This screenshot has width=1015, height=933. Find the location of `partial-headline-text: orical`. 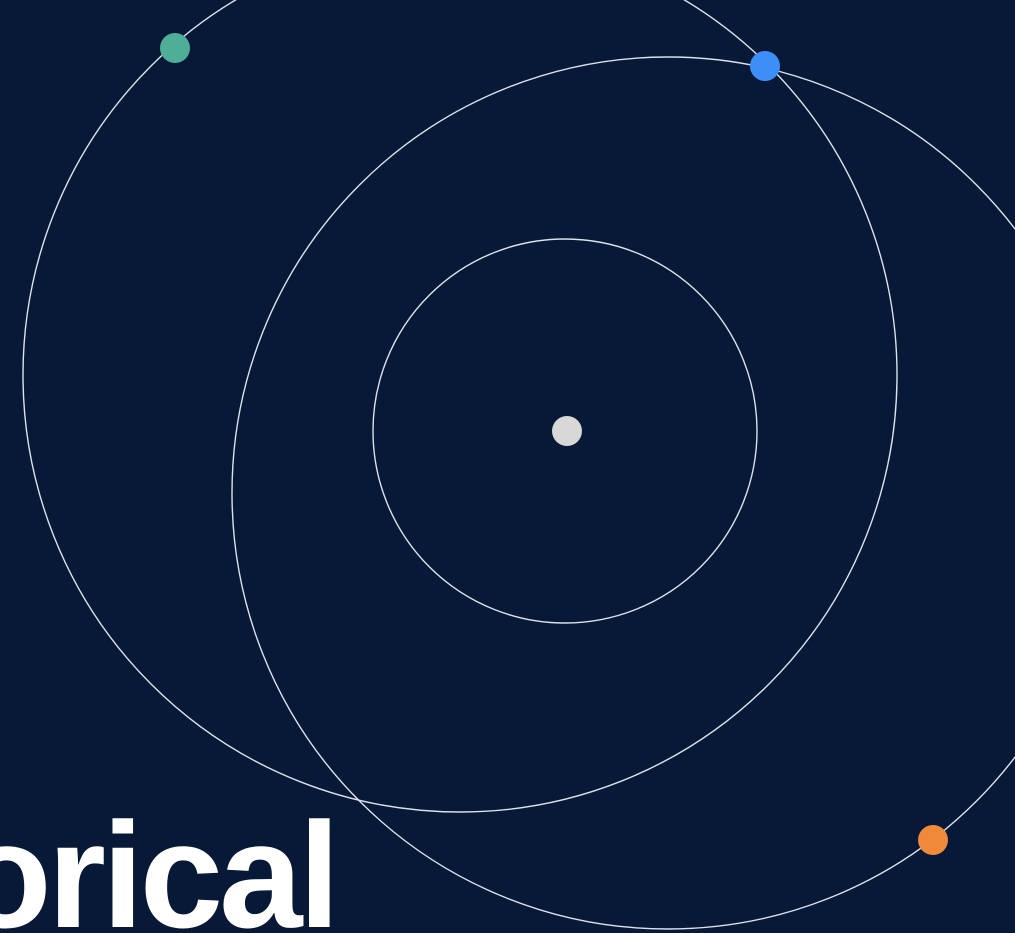

partial-headline-text: orical is located at coordinates (170, 862).